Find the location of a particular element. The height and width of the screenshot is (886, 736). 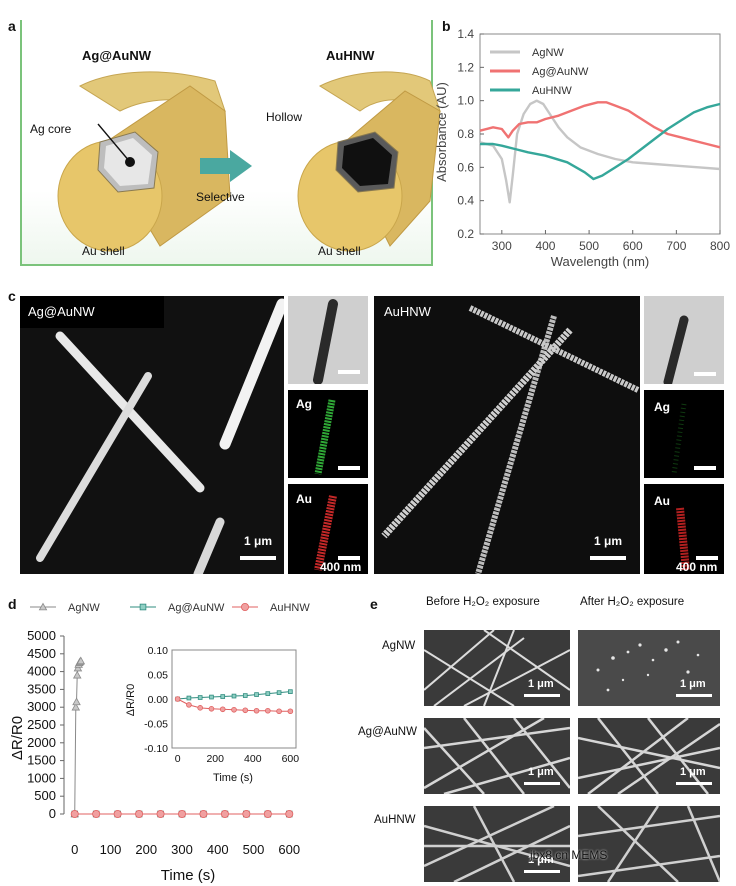

chart-d-ytick-label: 1000 is located at coordinates (41, 777).